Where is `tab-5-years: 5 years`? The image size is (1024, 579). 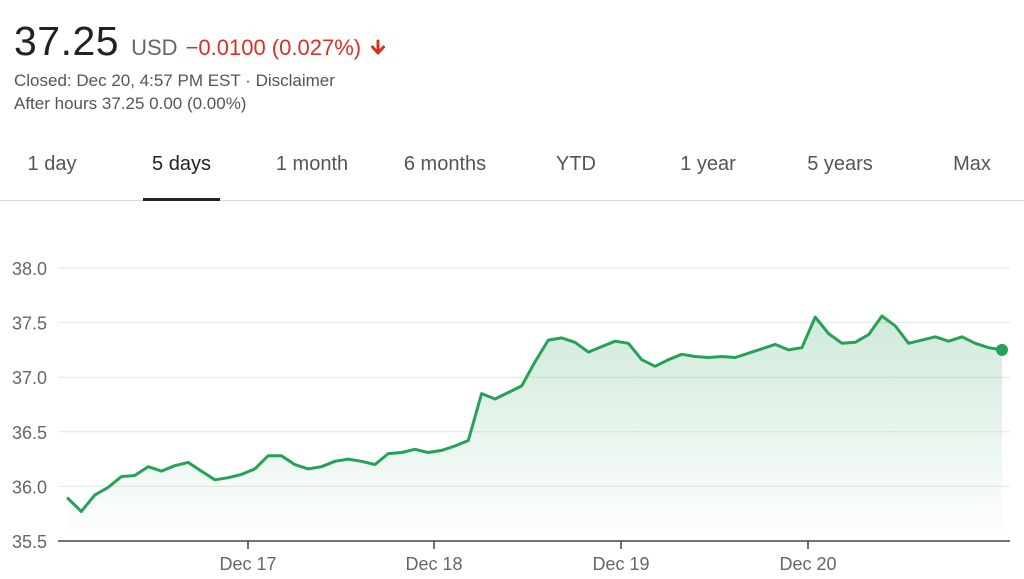 tab-5-years: 5 years is located at coordinates (840, 164).